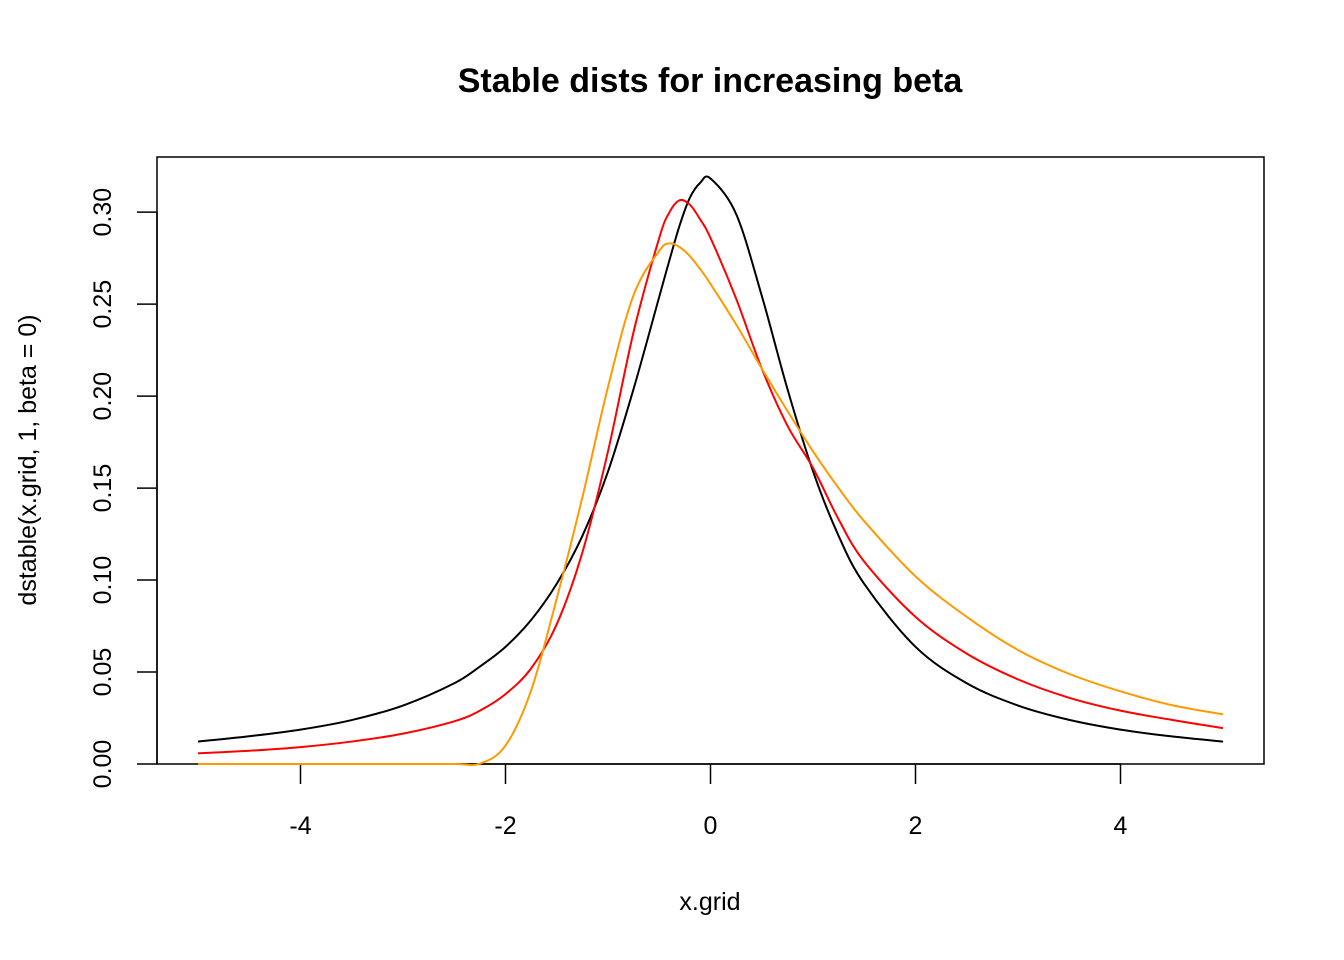  What do you see at coordinates (28, 459) in the screenshot?
I see `y-axis-label: dstable(x.grid, 1, beta = 0)` at bounding box center [28, 459].